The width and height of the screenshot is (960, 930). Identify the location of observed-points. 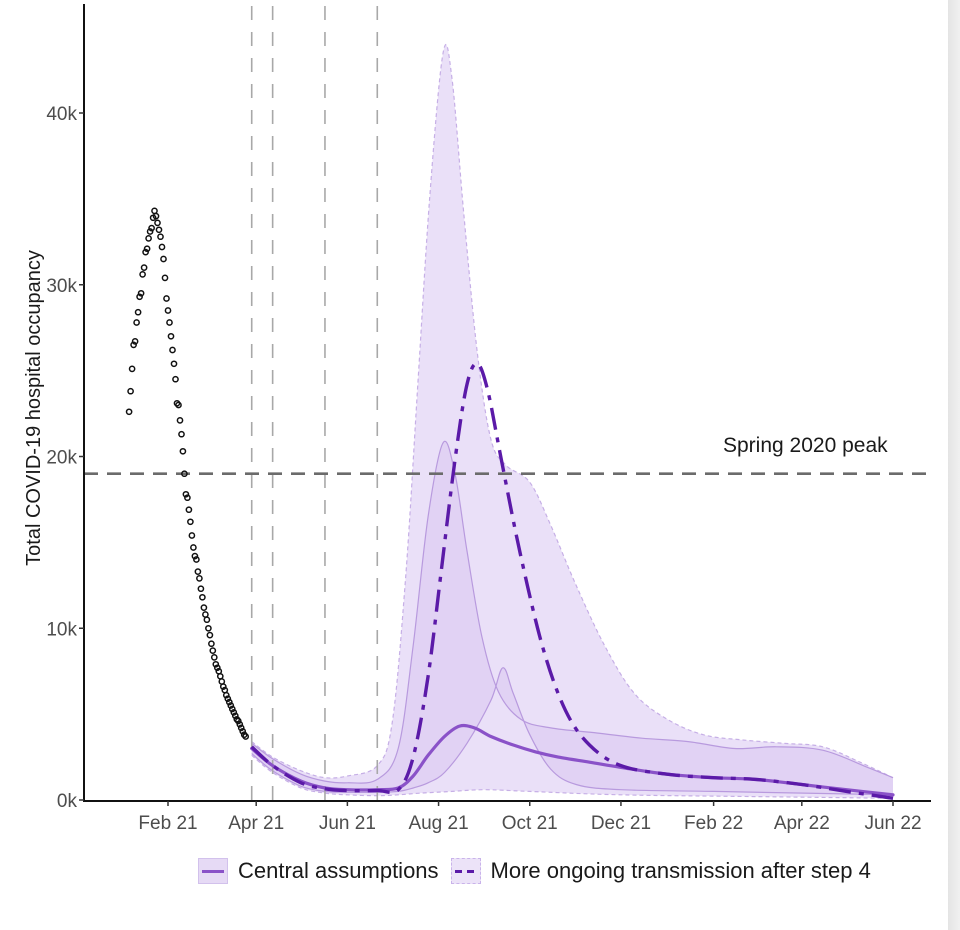
(187, 473).